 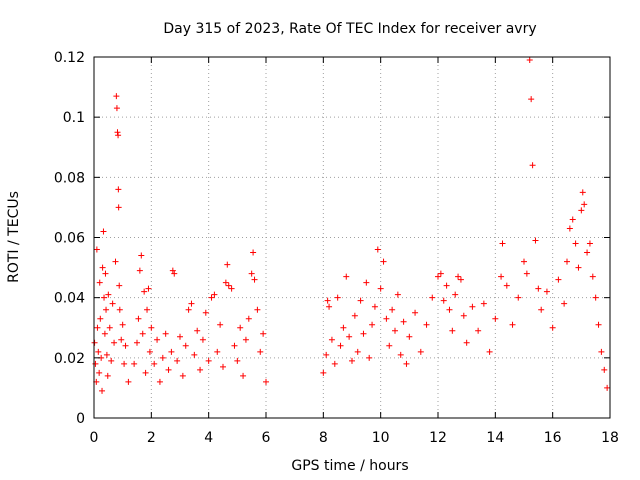 I want to click on x-axis-label: GPS time / hours, so click(x=349, y=466).